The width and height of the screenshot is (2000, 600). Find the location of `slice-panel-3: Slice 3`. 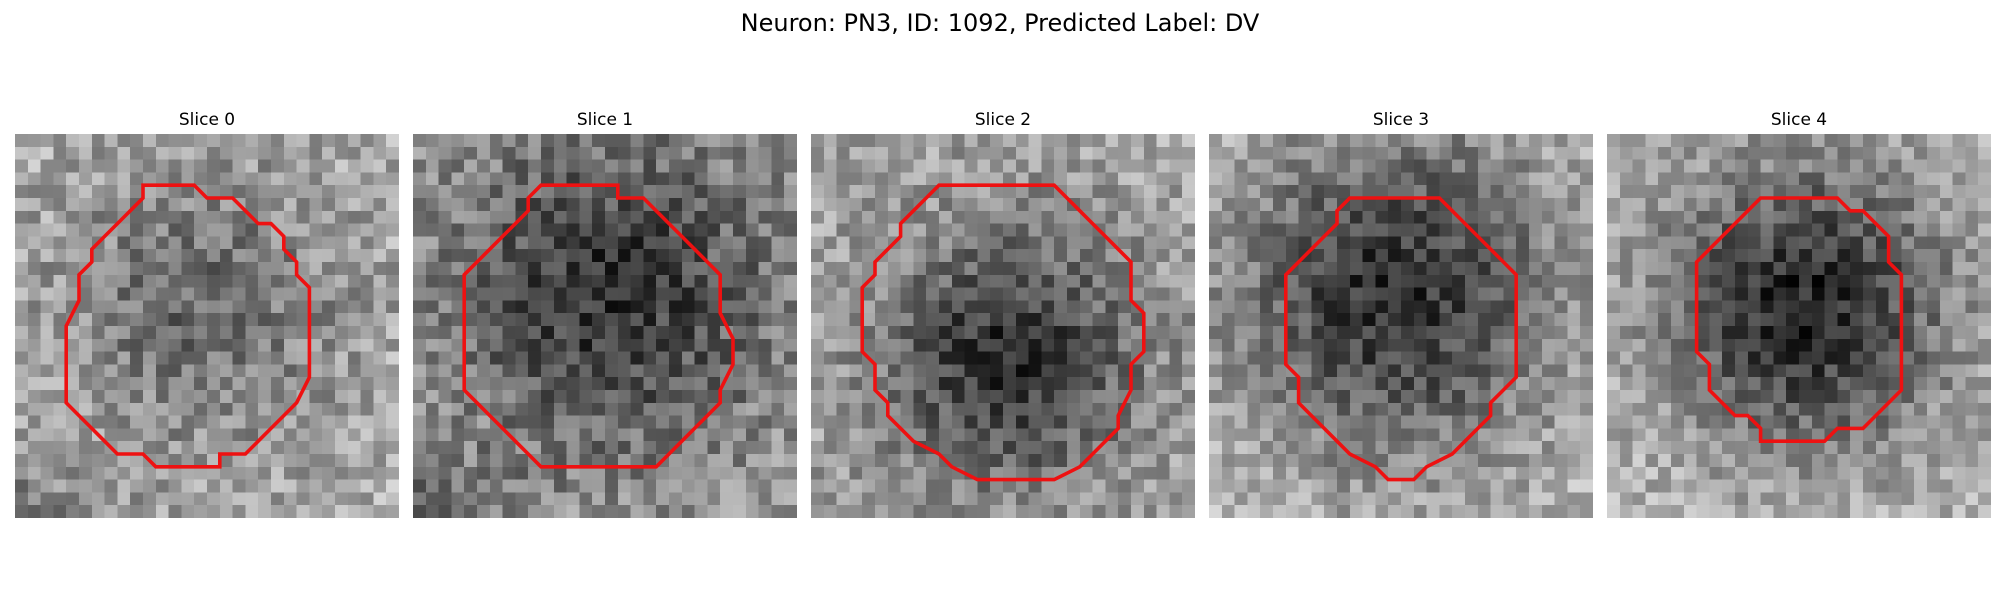

slice-panel-3: Slice 3 is located at coordinates (1401, 120).